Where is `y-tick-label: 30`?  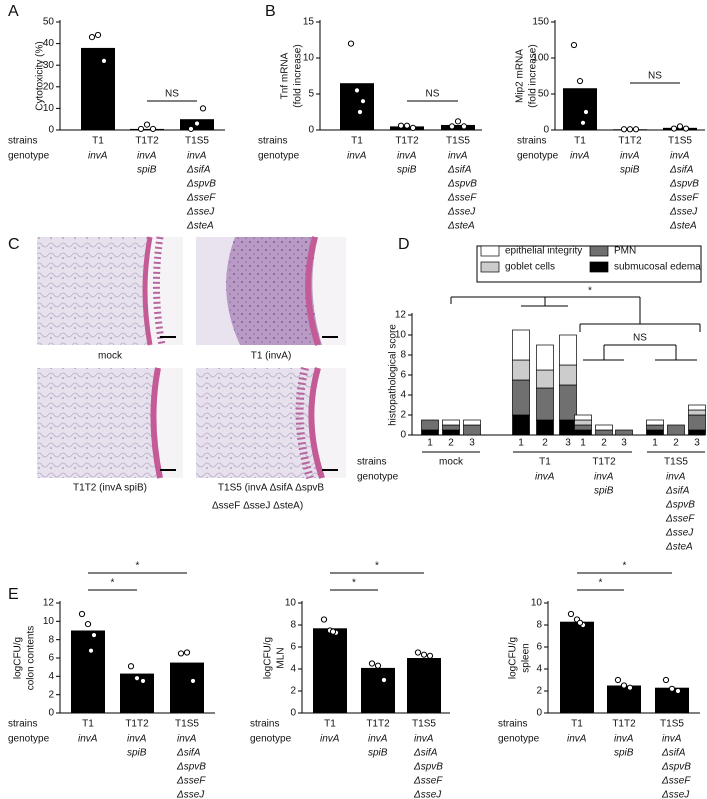 y-tick-label: 30 is located at coordinates (49, 65).